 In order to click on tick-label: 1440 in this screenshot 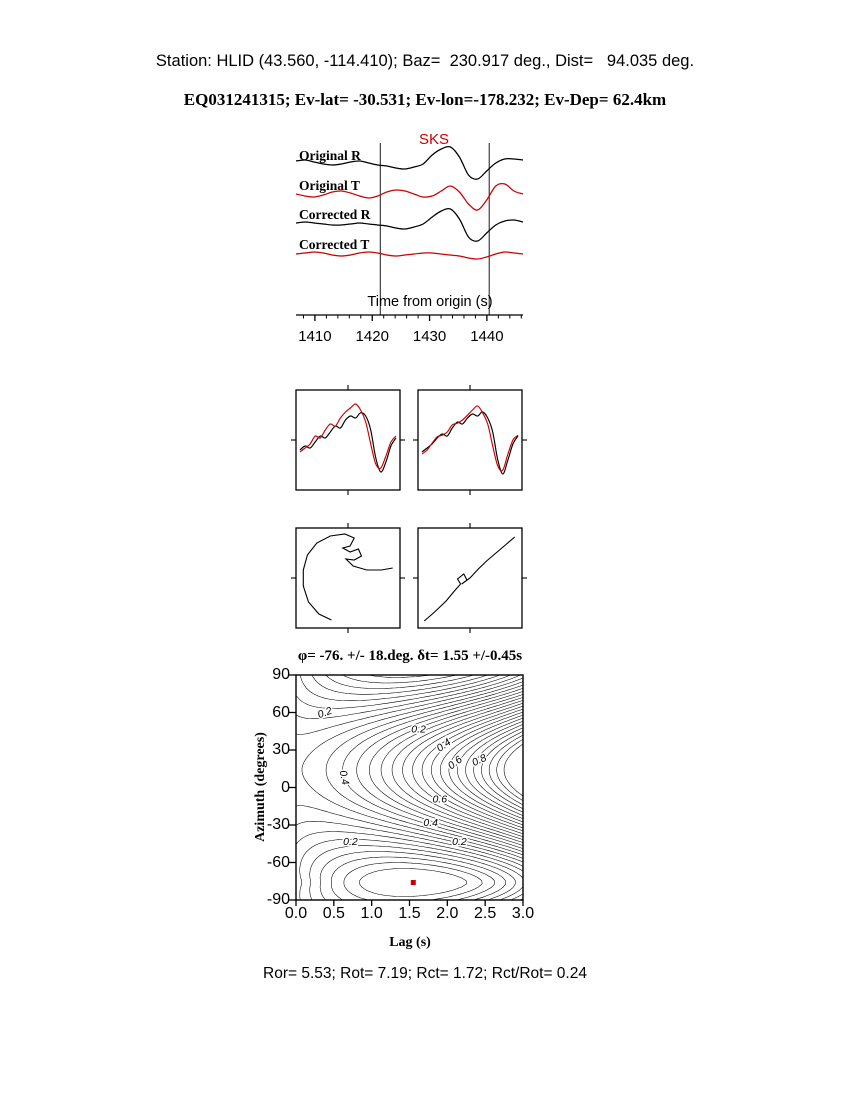, I will do `click(487, 336)`.